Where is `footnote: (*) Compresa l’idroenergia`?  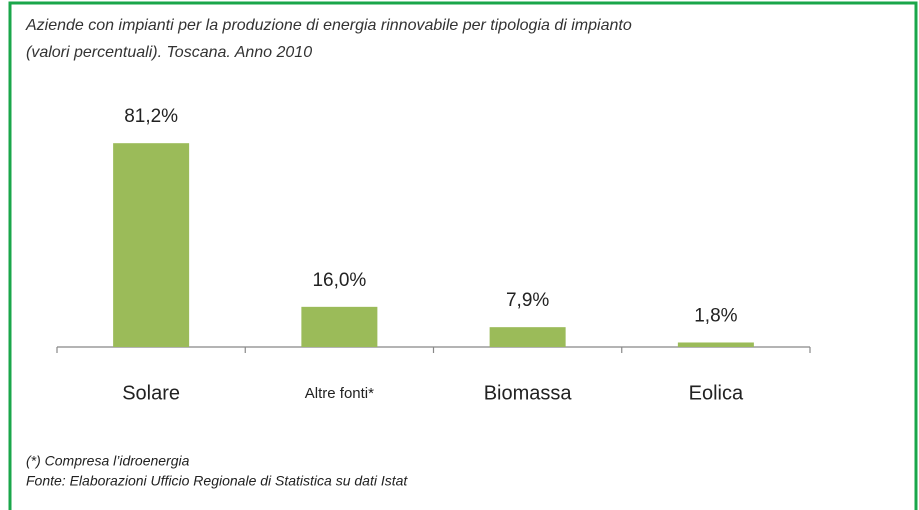
footnote: (*) Compresa l’idroenergia is located at coordinates (108, 461).